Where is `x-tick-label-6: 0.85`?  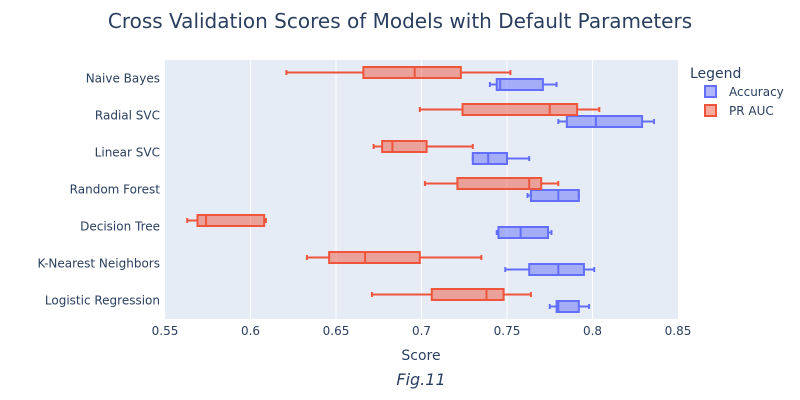 x-tick-label-6: 0.85 is located at coordinates (678, 331).